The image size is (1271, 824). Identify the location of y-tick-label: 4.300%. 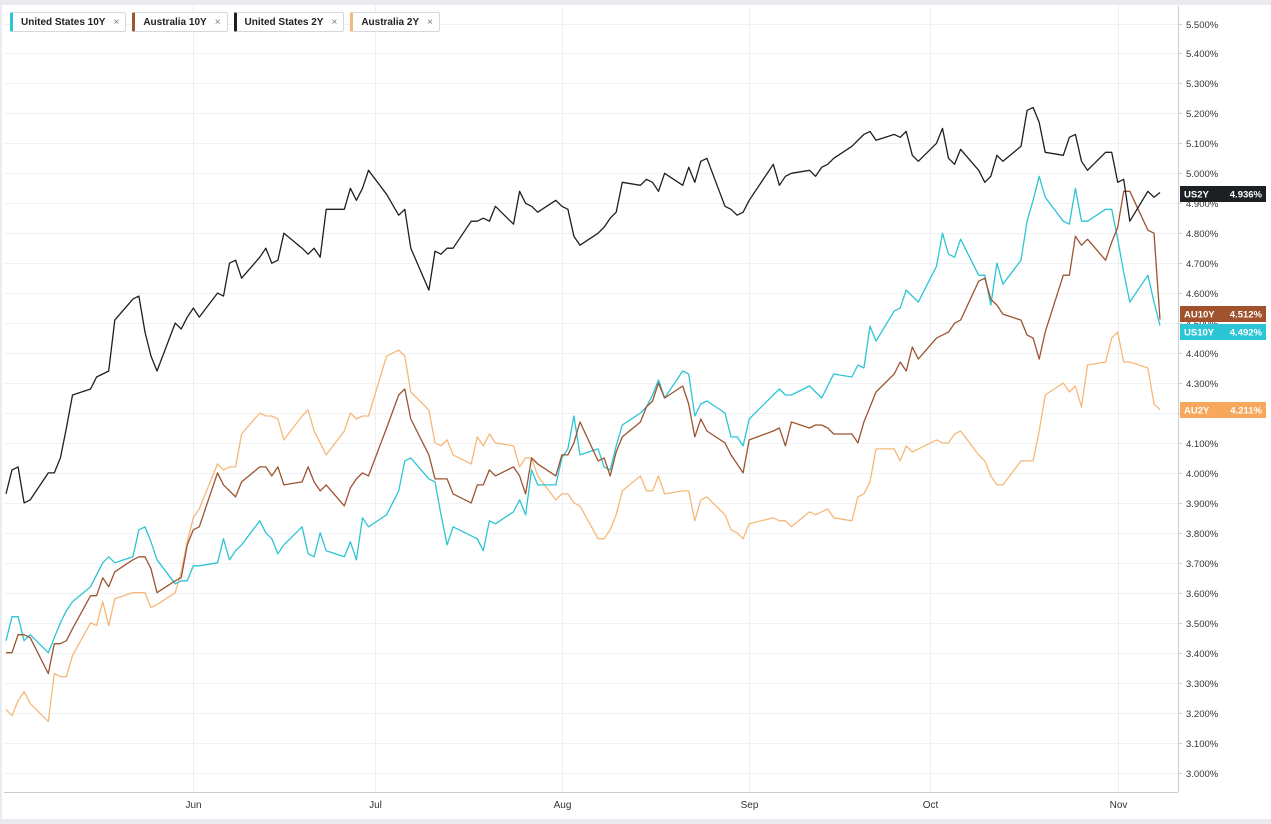
(1202, 384).